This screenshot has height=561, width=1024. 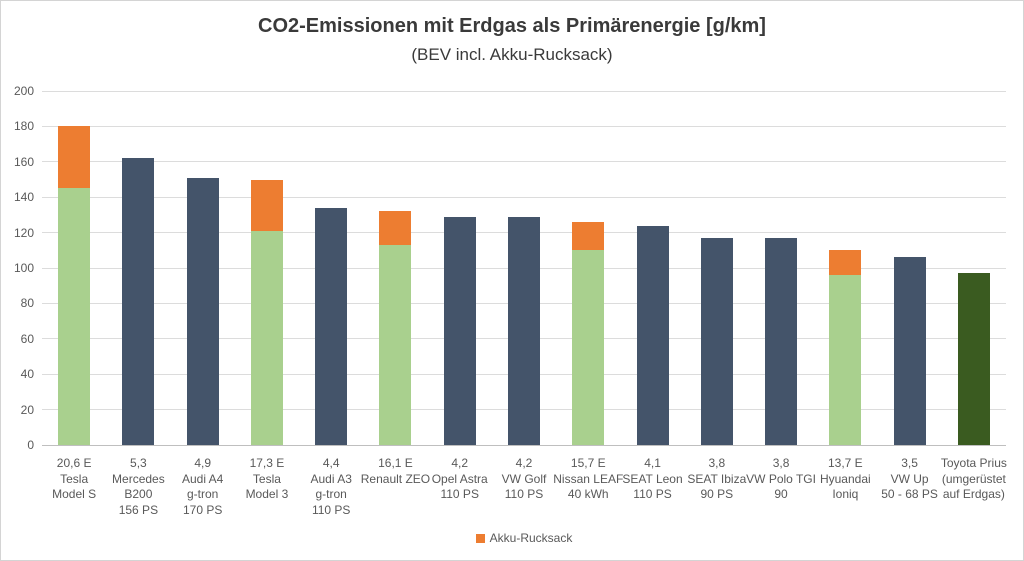 What do you see at coordinates (267, 478) in the screenshot?
I see `x-axis-label: 17,3 E Tesla Model 3` at bounding box center [267, 478].